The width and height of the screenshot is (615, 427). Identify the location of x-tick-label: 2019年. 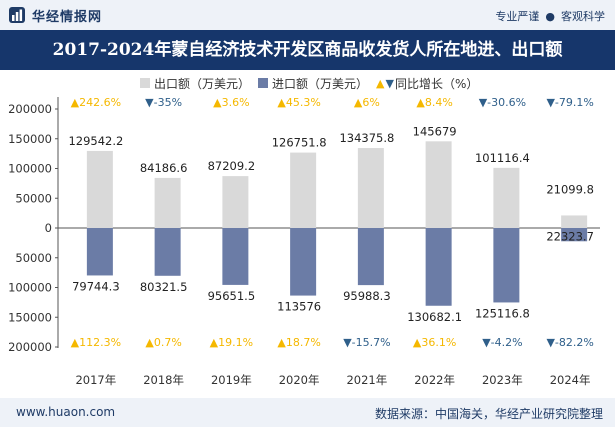
(231, 380).